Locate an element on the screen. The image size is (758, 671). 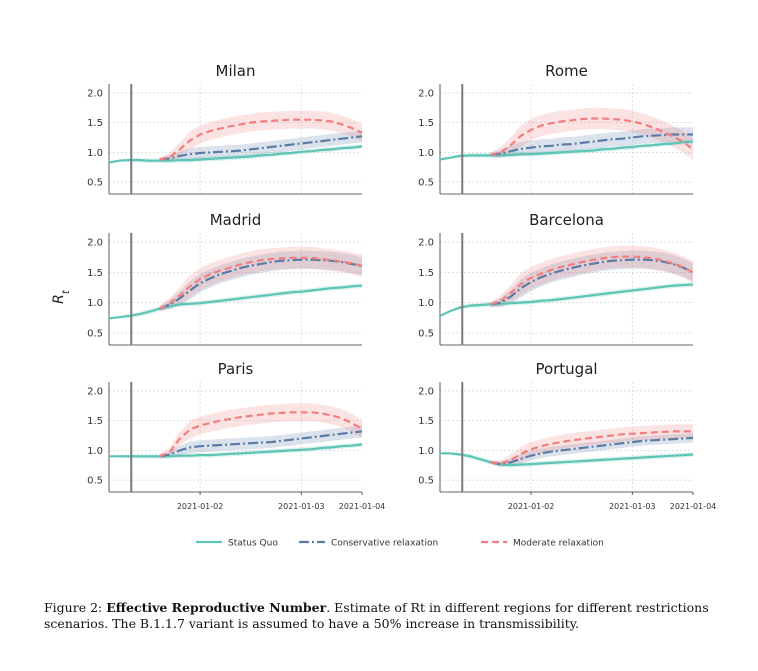
legend-item-conservative: Conservative relaxation is located at coordinates (368, 544).